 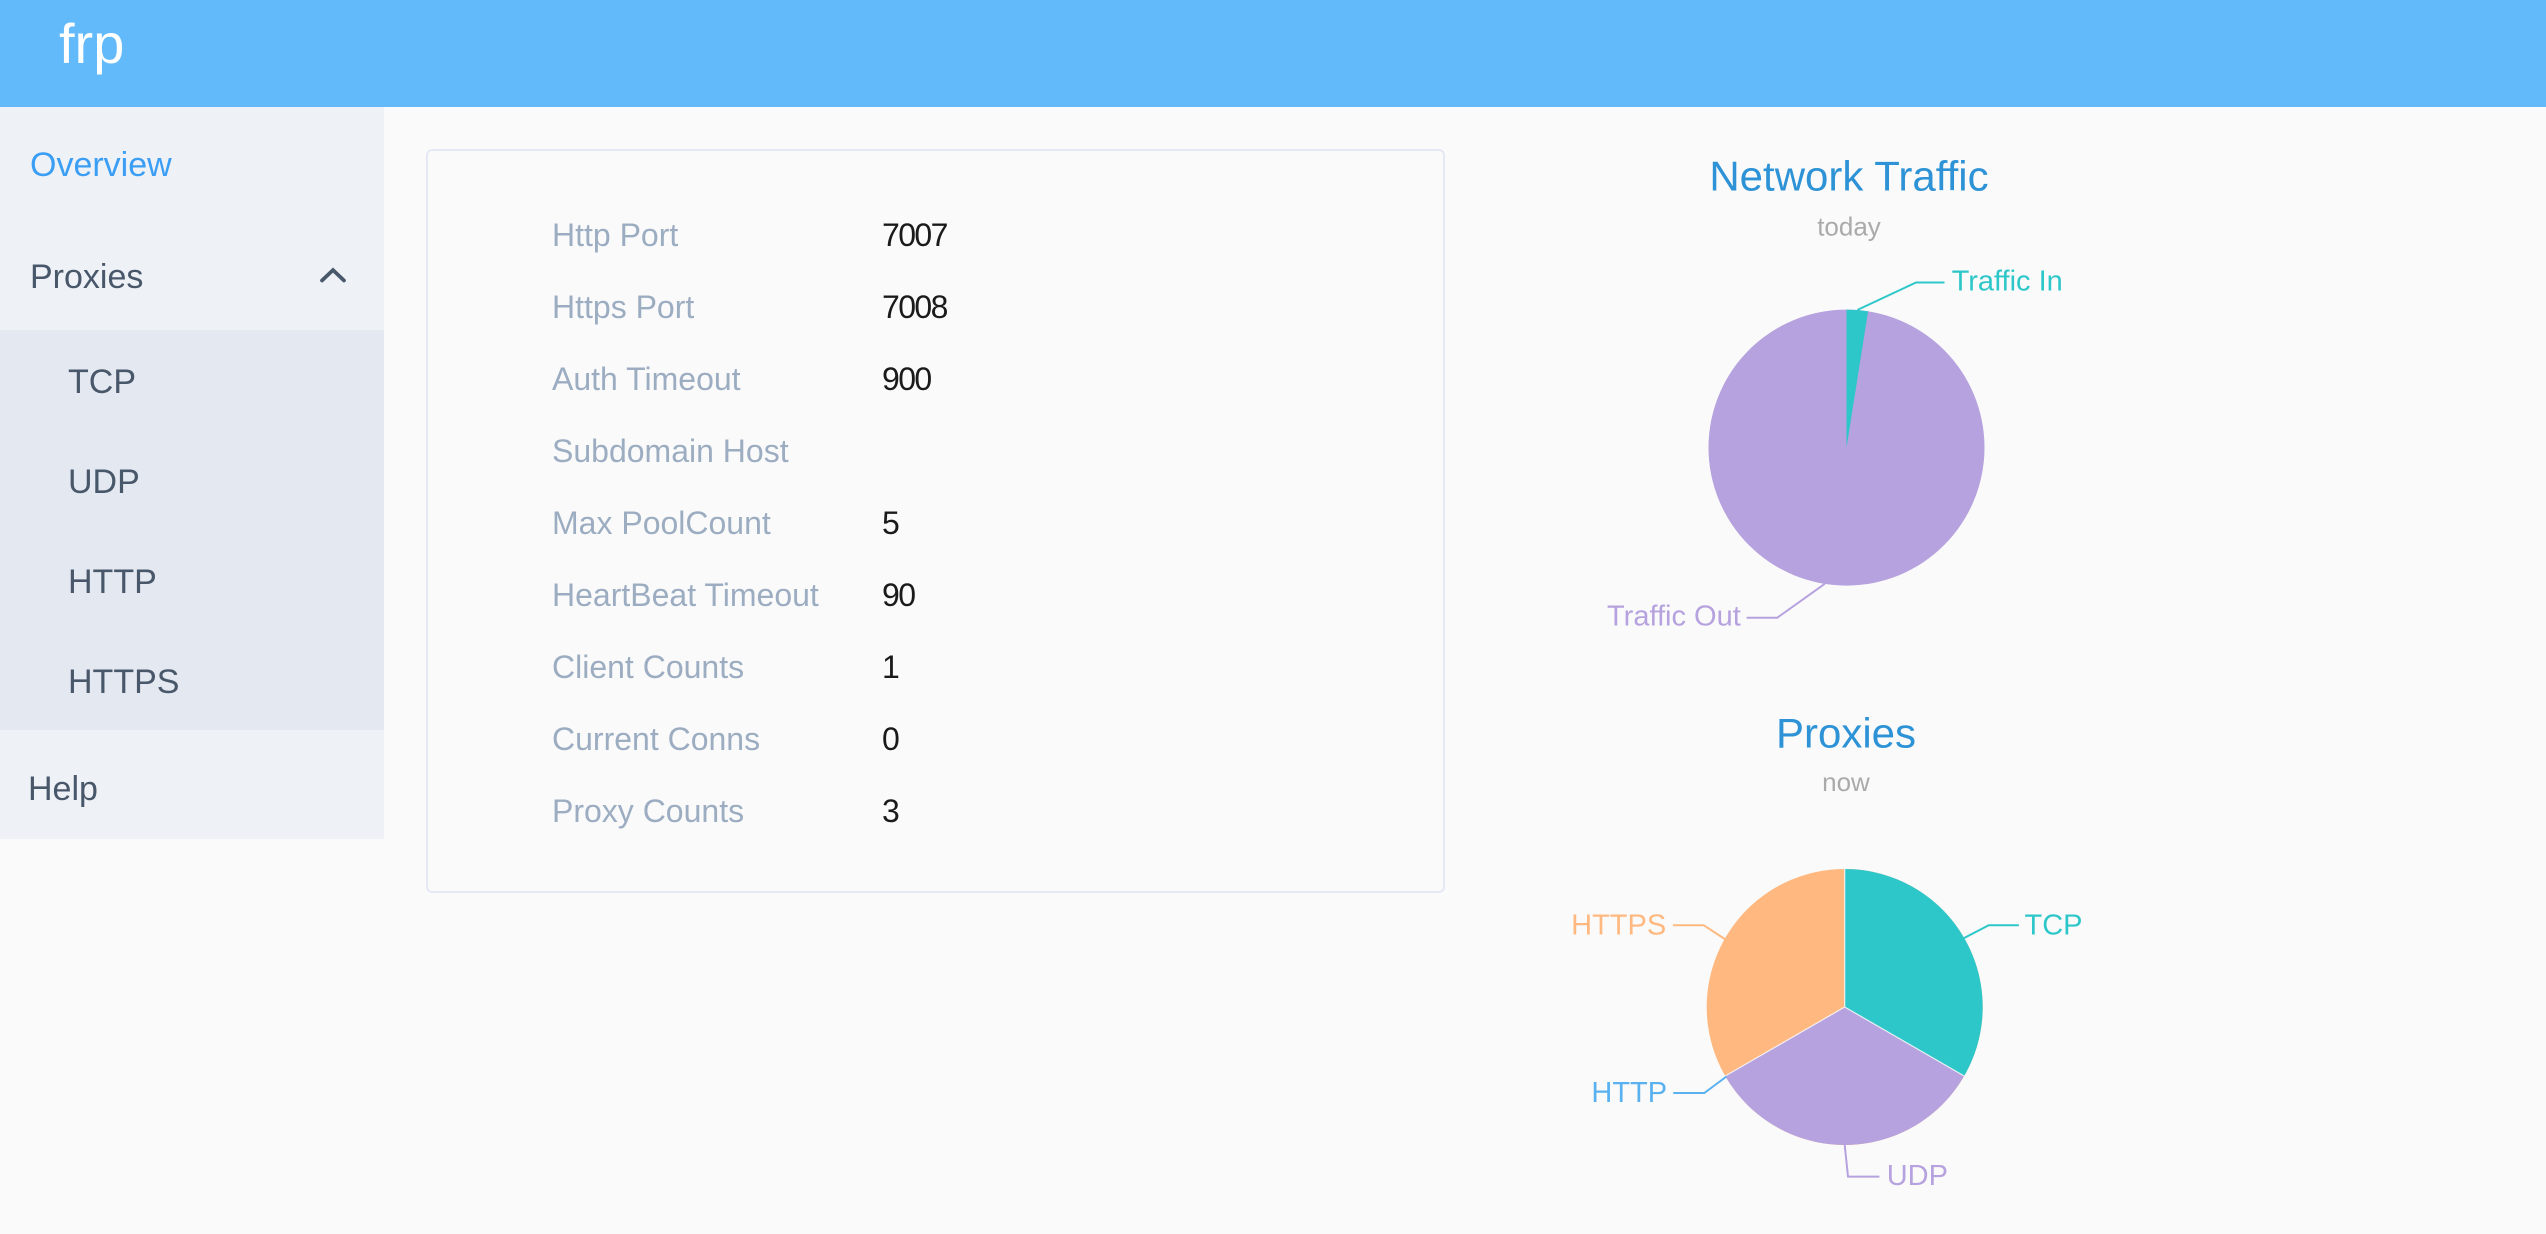 What do you see at coordinates (1846, 782) in the screenshot?
I see `svg-text: now` at bounding box center [1846, 782].